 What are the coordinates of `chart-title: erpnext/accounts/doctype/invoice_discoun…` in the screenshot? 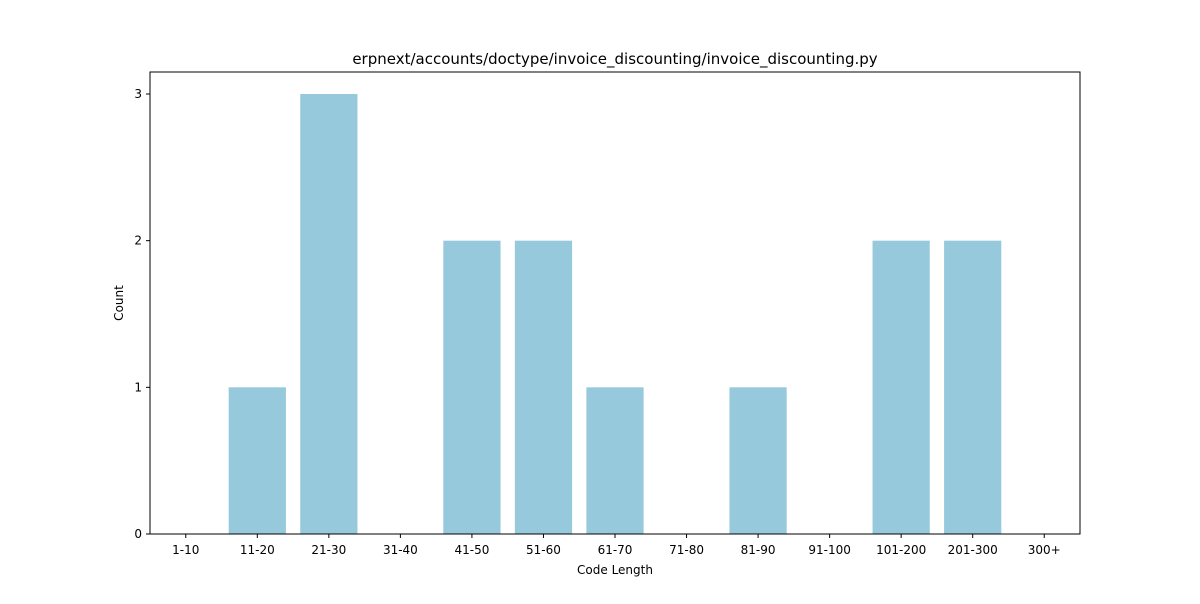 It's located at (614, 59).